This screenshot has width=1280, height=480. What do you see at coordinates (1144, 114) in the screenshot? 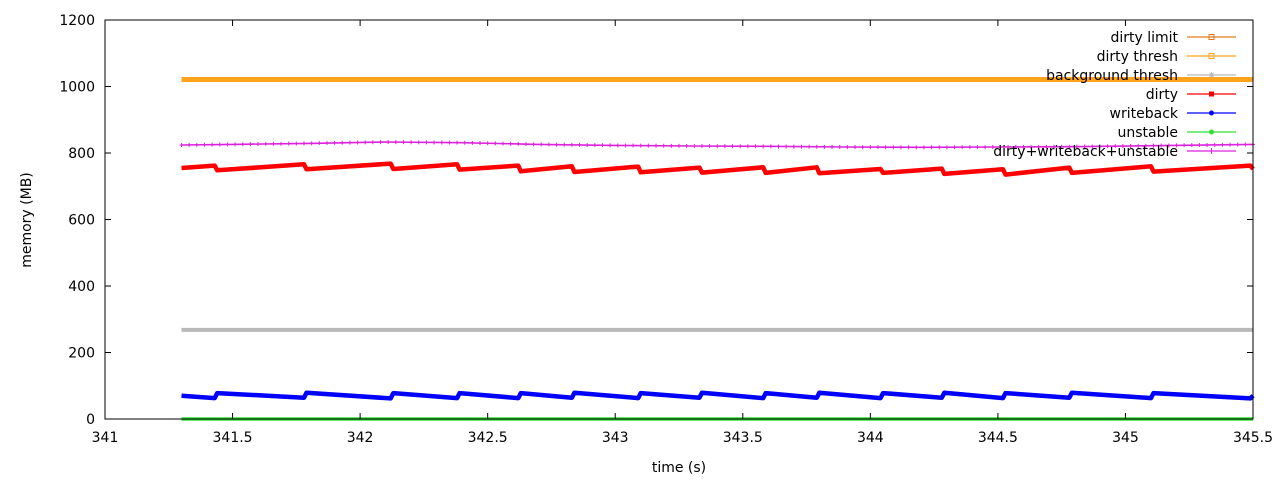
I see `legend-label: writeback` at bounding box center [1144, 114].